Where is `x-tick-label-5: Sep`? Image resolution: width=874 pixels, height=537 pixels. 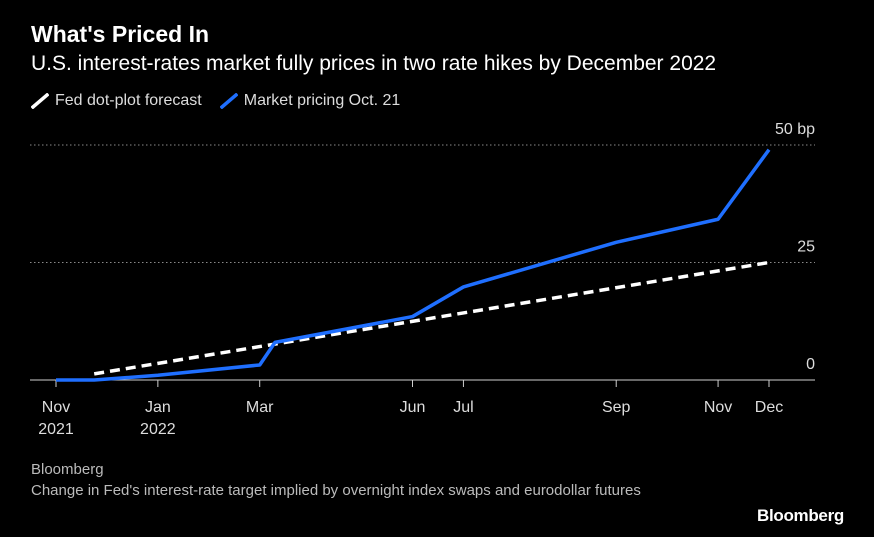 x-tick-label-5: Sep is located at coordinates (616, 407).